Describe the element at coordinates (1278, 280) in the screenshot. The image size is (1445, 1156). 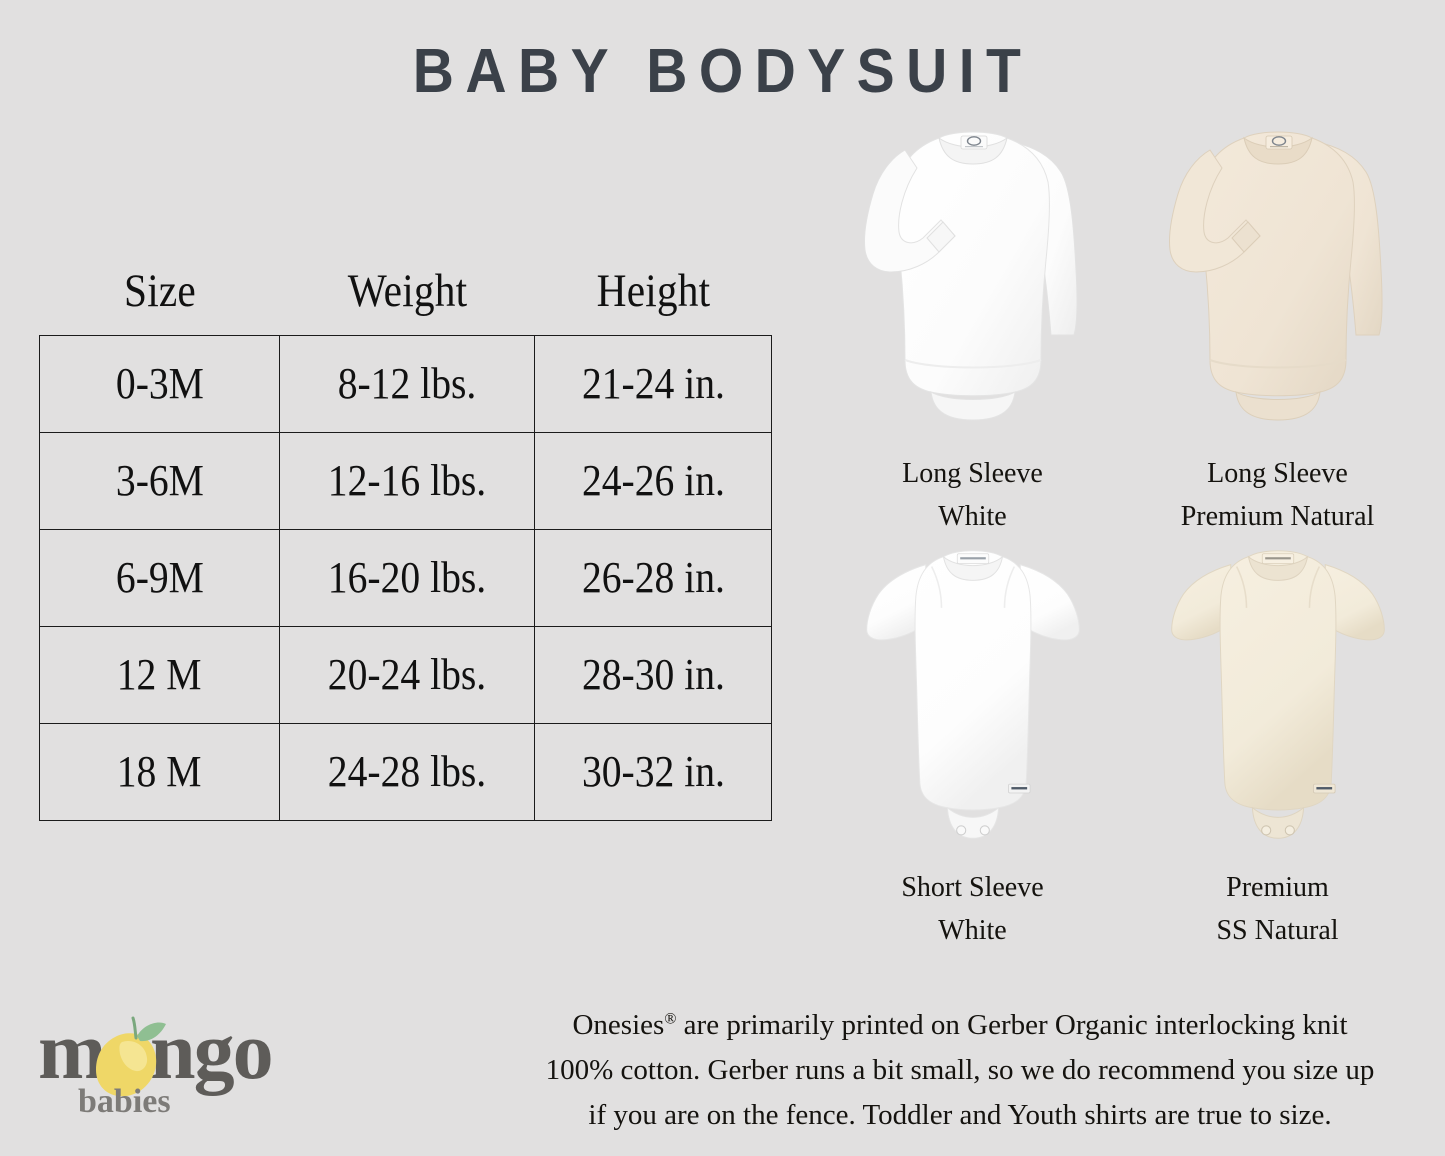
I see `bodysuit-long-sleeve-natural-image` at that location.